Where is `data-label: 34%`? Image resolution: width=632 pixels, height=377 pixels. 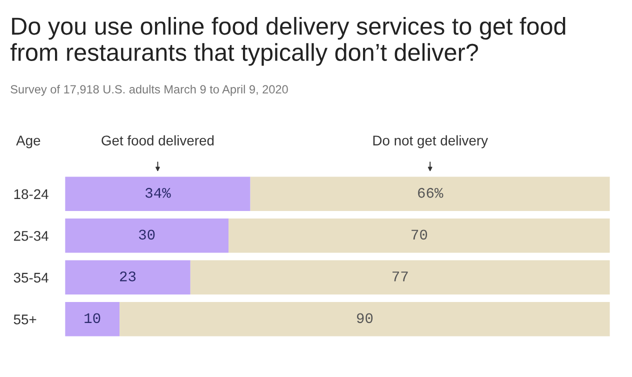
data-label: 34% is located at coordinates (158, 193).